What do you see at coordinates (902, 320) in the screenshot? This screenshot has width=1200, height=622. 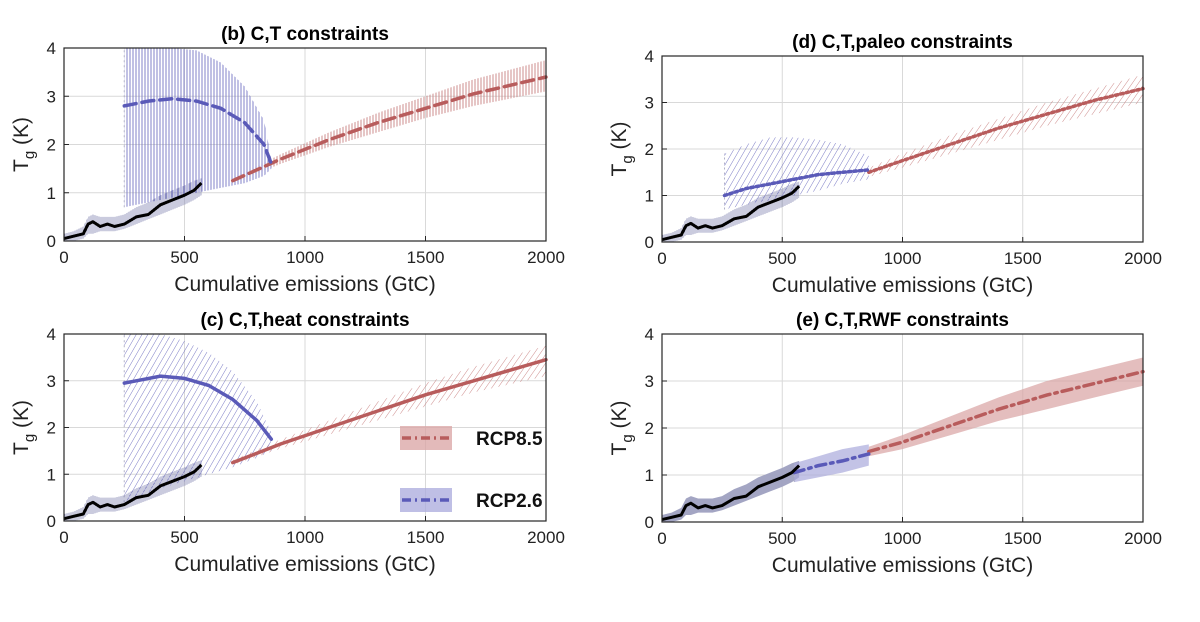 I see `panel-title: (e) C,T,RWF constraints` at bounding box center [902, 320].